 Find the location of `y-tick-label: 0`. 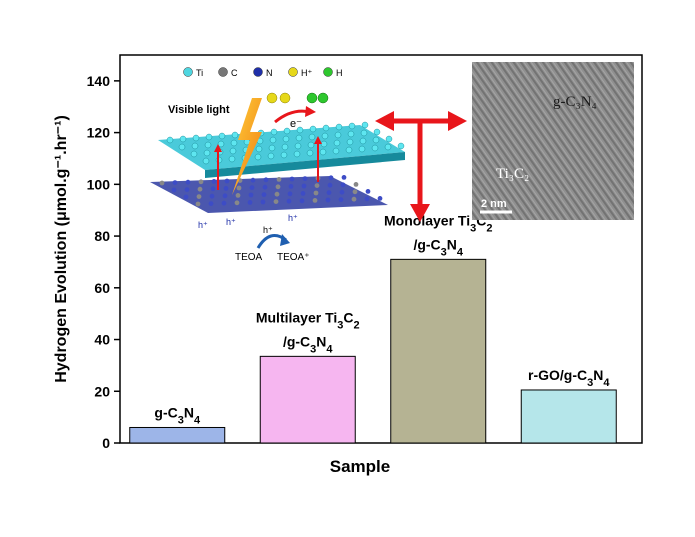

y-tick-label: 0 is located at coordinates (106, 443).